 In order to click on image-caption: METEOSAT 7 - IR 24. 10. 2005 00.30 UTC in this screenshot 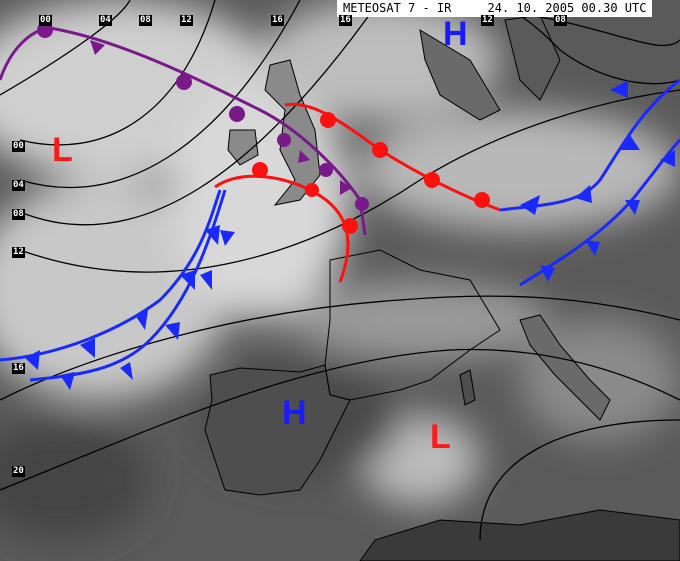, I will do `click(495, 8)`.